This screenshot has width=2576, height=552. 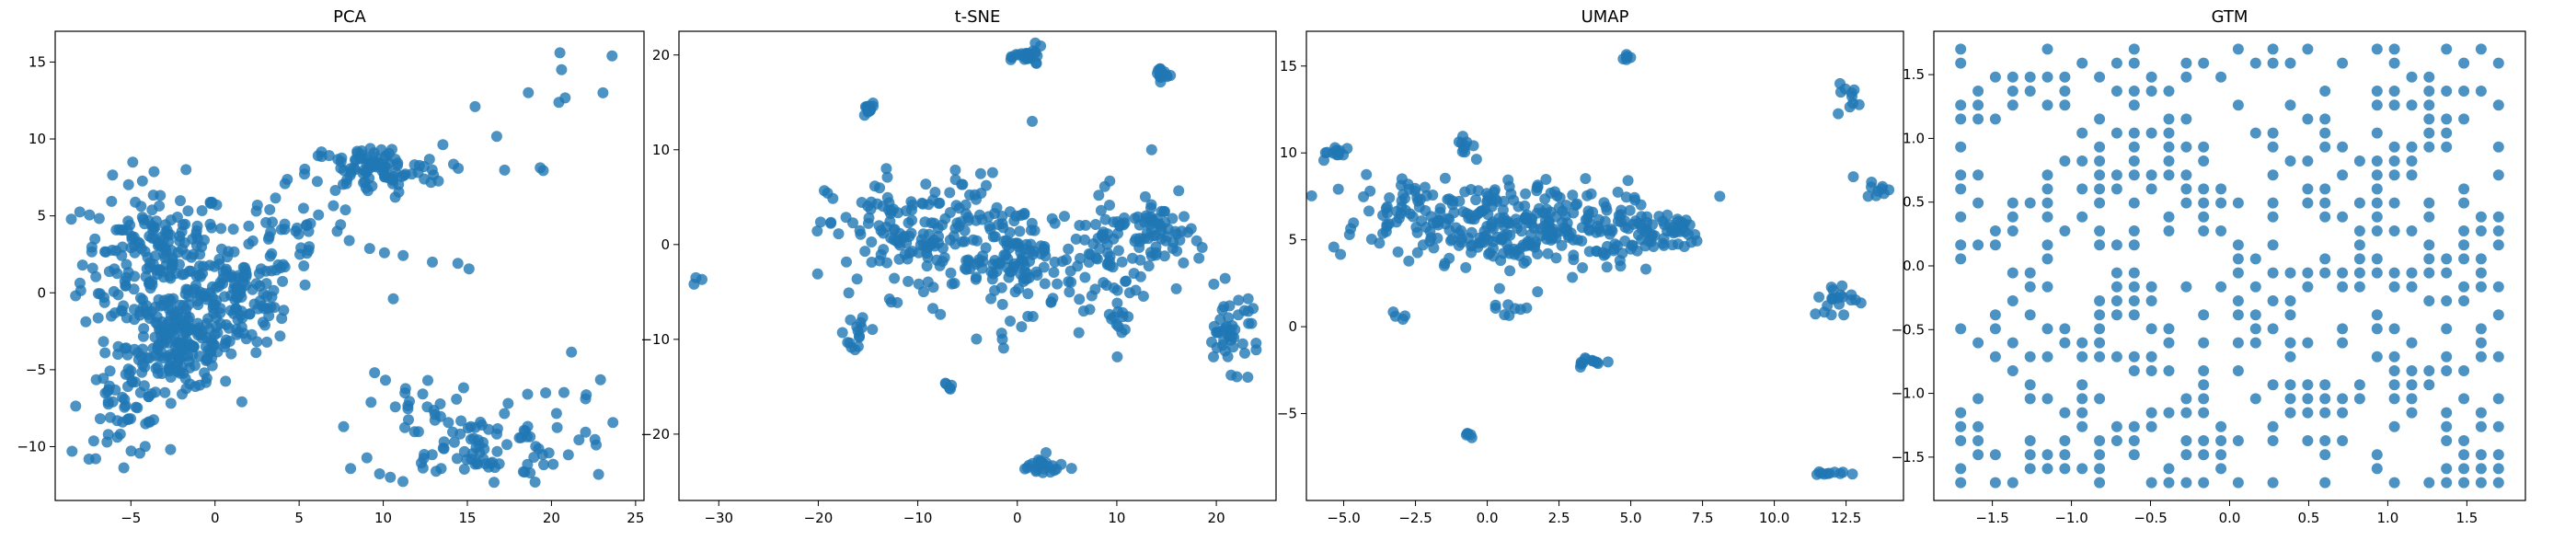 I want to click on x-tick-label: 0, so click(x=215, y=518).